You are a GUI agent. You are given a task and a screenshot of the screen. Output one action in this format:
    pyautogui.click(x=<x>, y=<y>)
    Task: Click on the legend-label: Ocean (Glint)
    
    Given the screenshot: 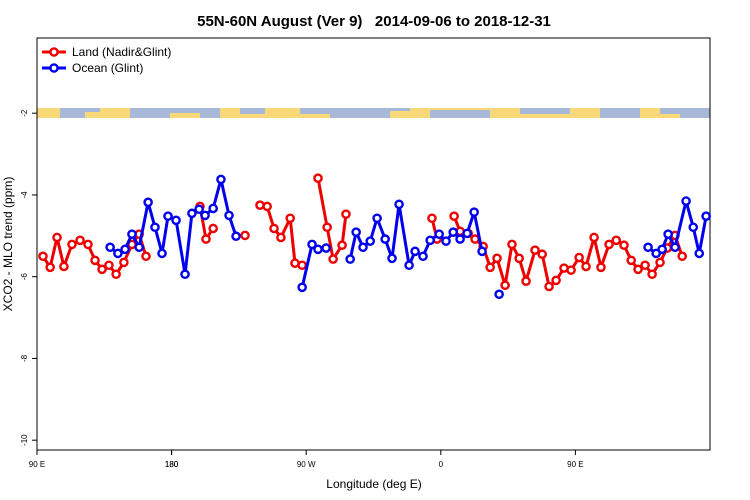 What is the action you would take?
    pyautogui.click(x=107, y=68)
    